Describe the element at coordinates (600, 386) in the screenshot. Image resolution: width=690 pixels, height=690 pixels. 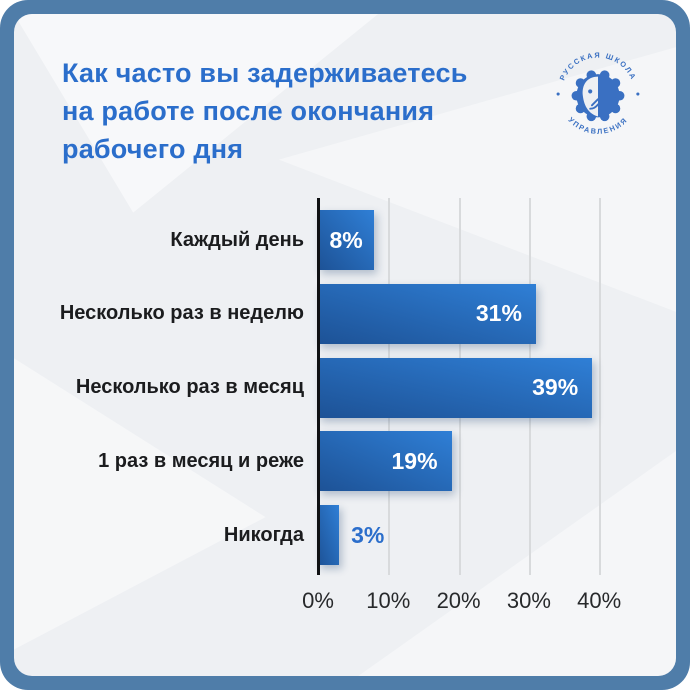
I see `gridline` at that location.